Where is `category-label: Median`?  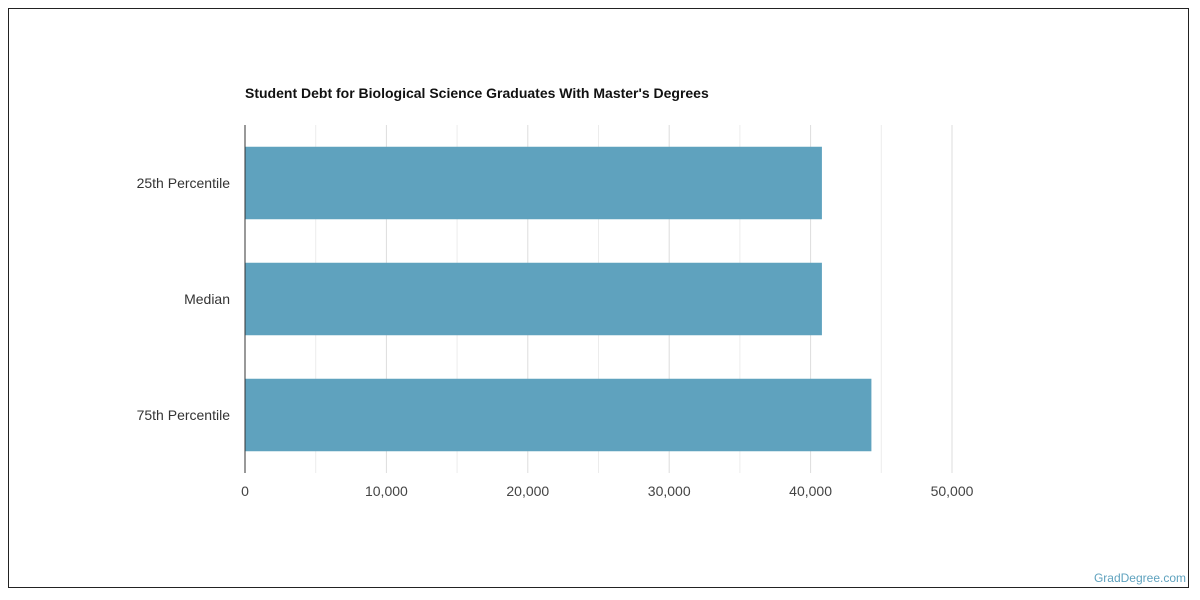
category-label: Median is located at coordinates (207, 299).